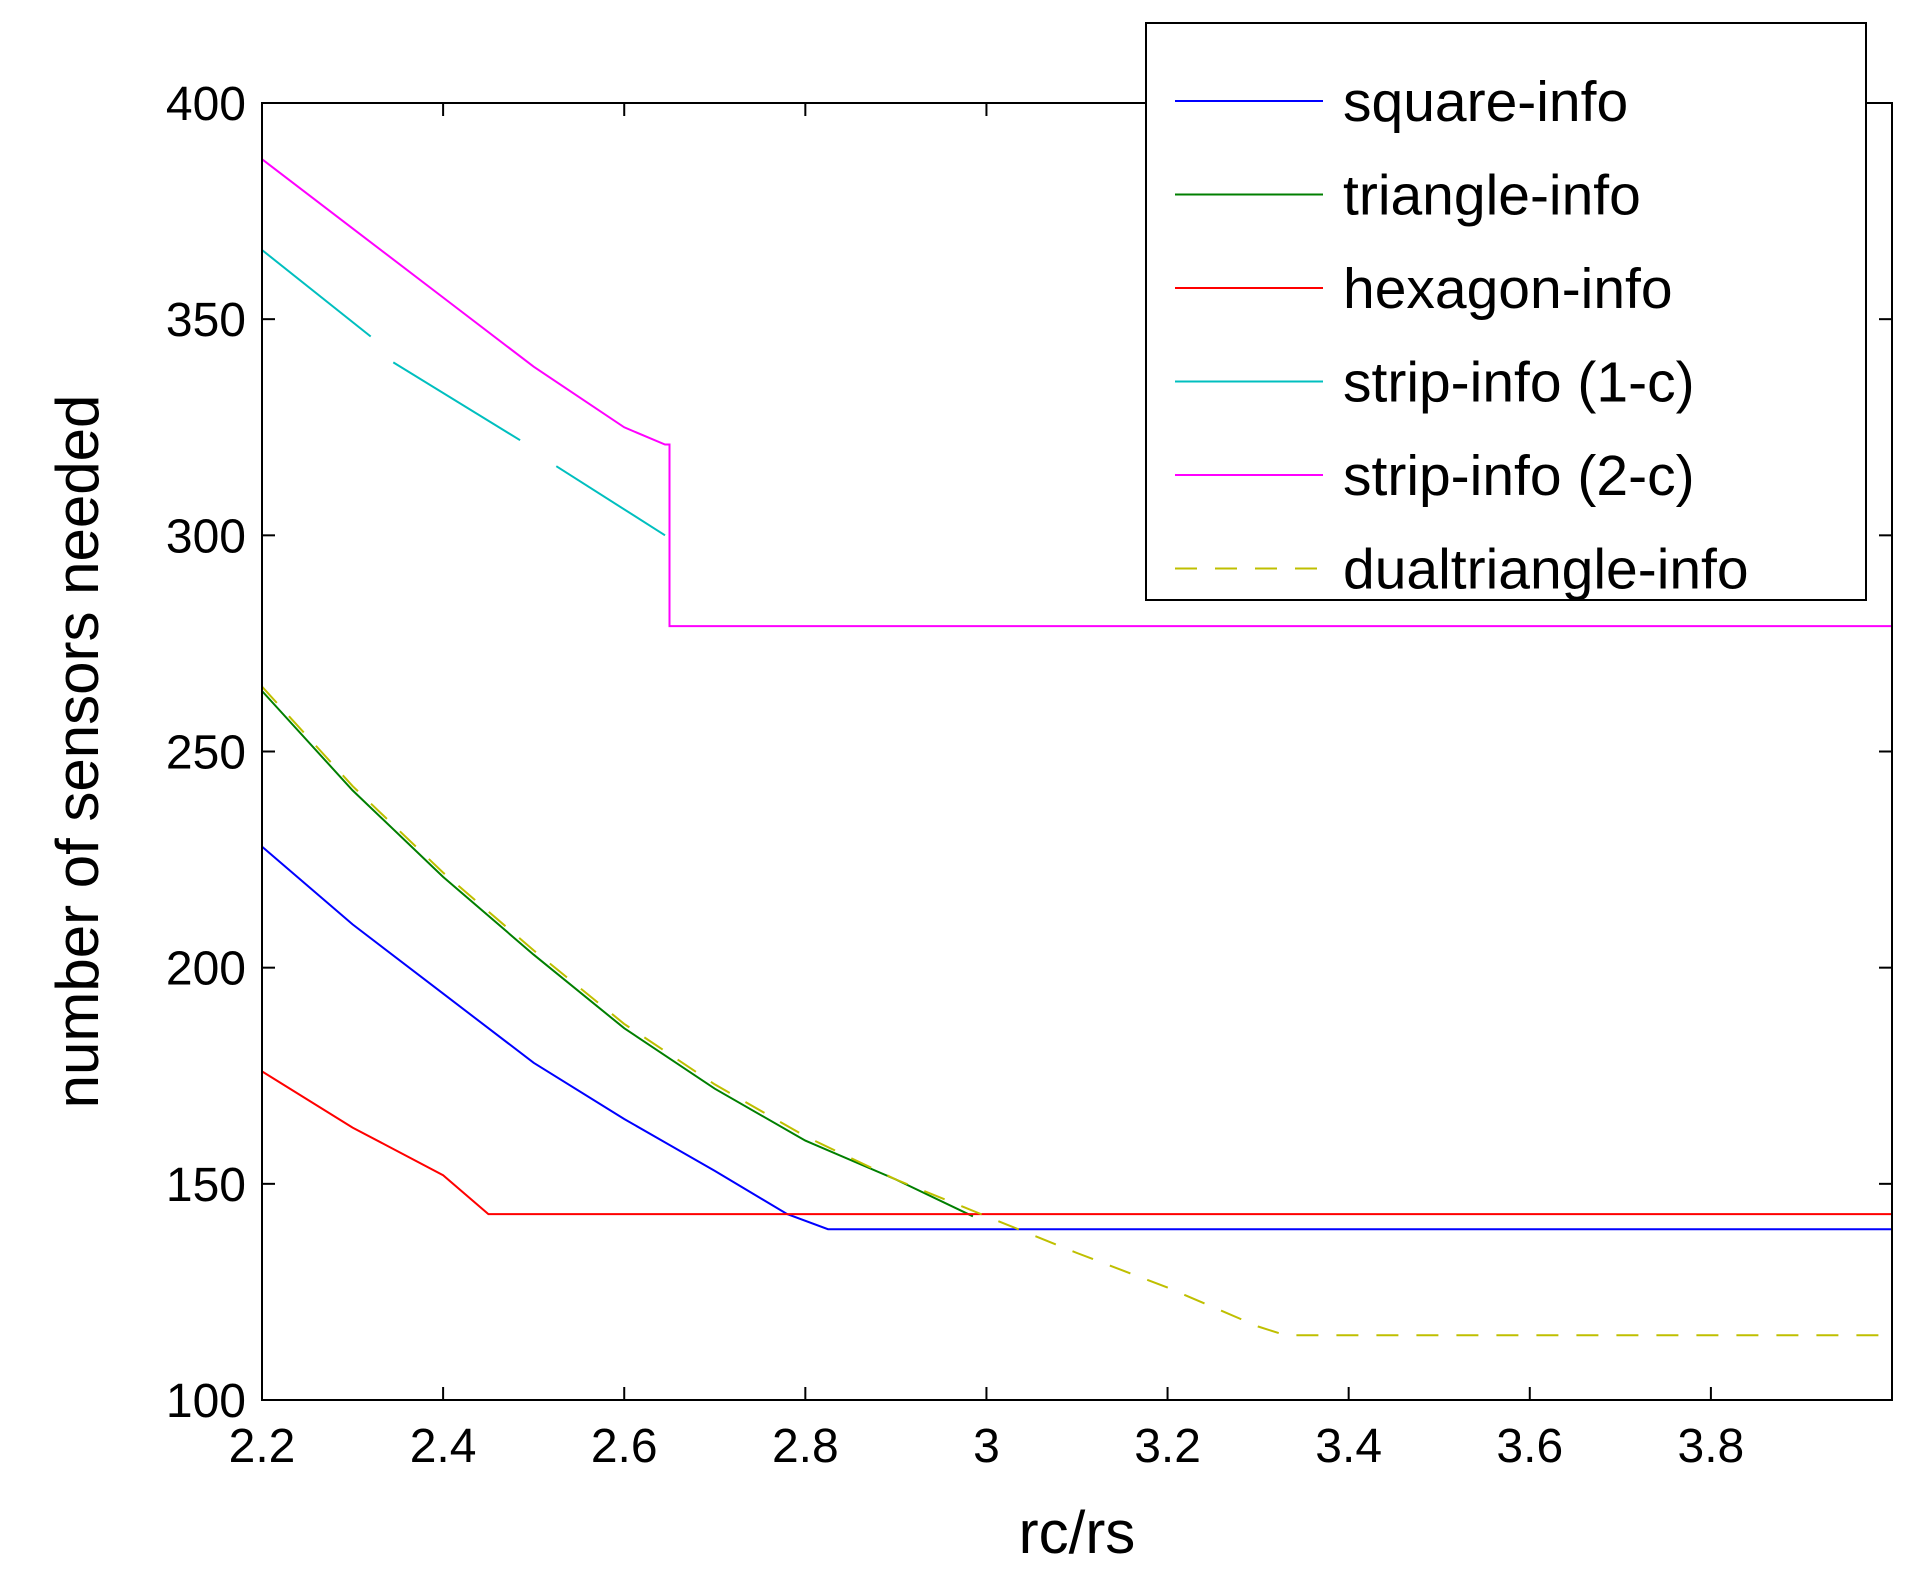  What do you see at coordinates (1492, 196) in the screenshot?
I see `legend-label-triangle-info: triangle-info` at bounding box center [1492, 196].